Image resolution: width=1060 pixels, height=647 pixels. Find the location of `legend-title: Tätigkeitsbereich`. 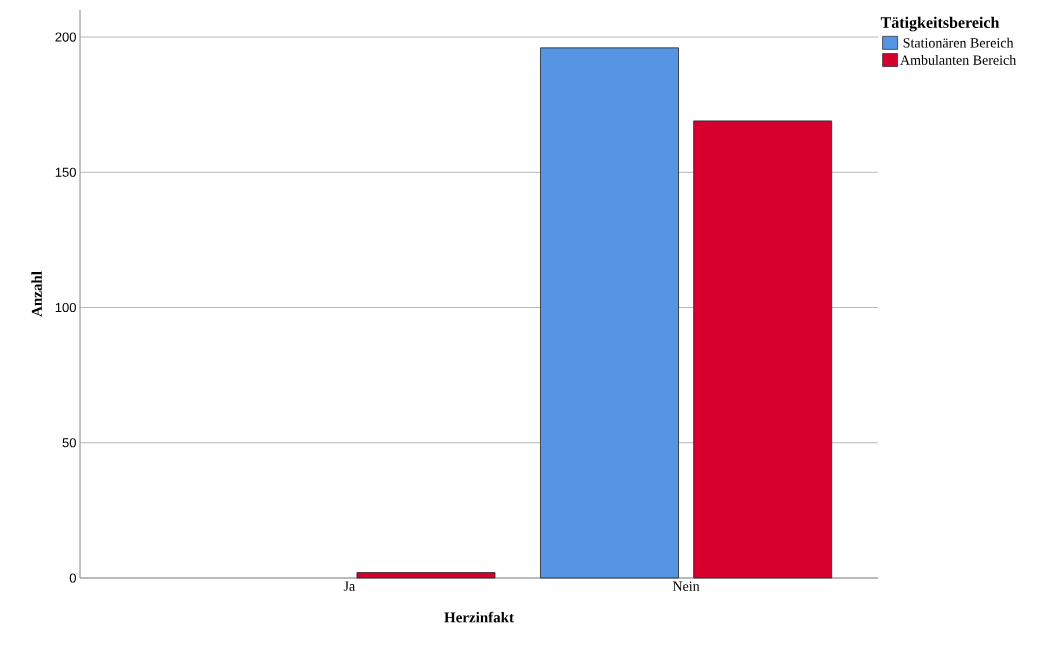

legend-title: Tätigkeitsbereich is located at coordinates (940, 24).